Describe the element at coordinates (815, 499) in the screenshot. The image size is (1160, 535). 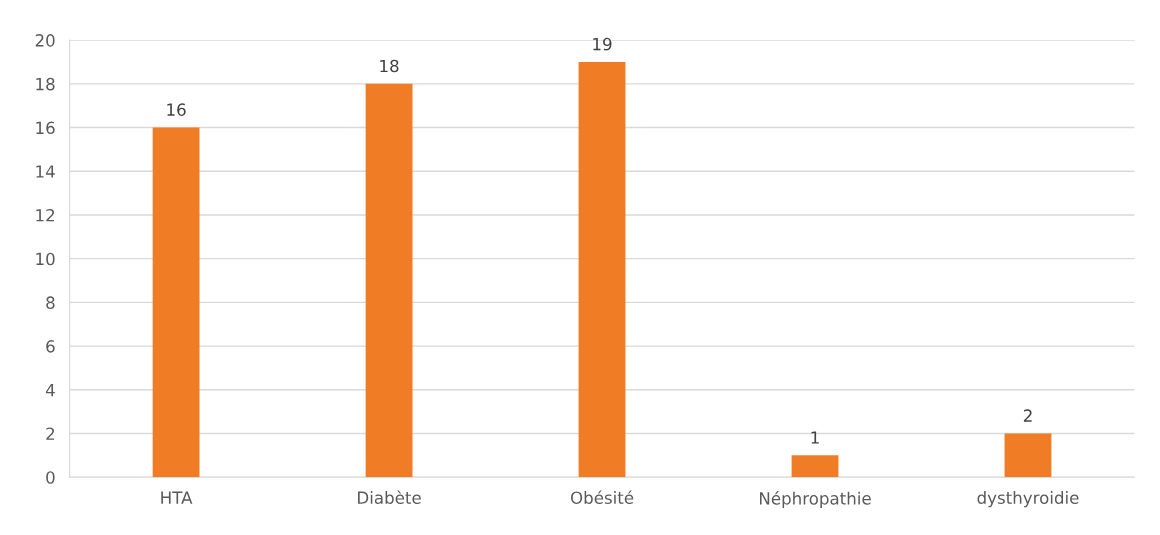
I see `x-tick-label: Néphropathie` at that location.